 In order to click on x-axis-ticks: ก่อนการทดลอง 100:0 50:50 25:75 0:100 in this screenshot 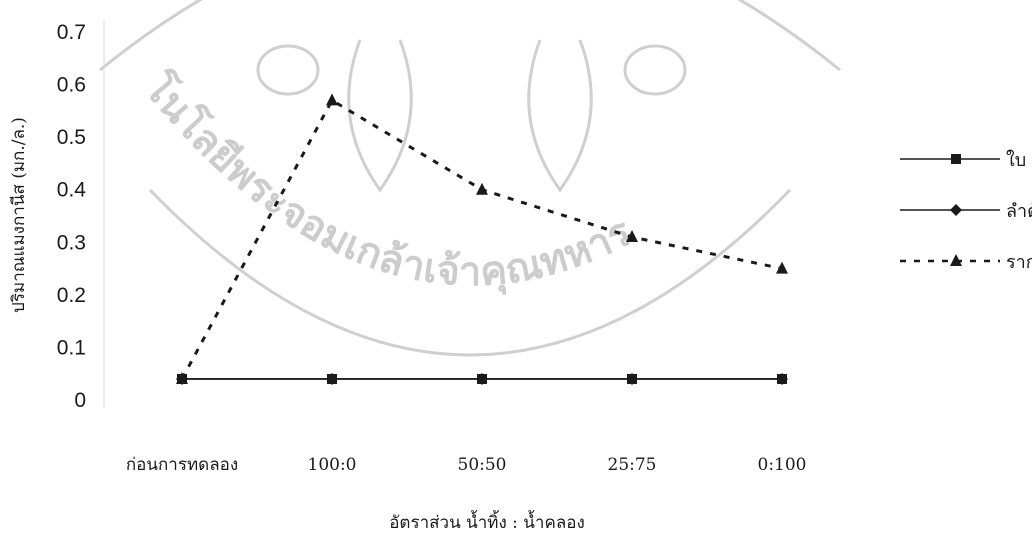, I will do `click(466, 465)`.